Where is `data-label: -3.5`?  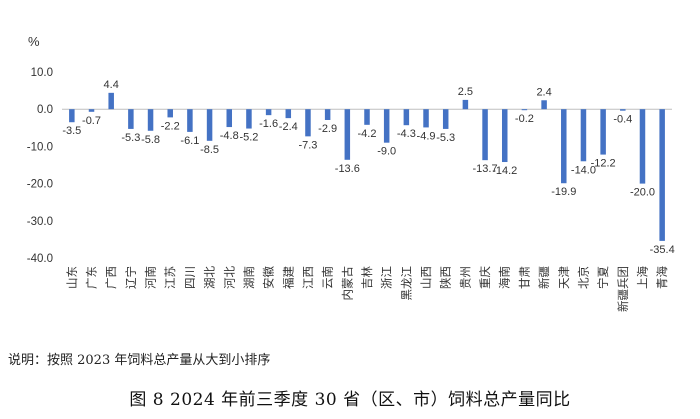
data-label: -3.5 is located at coordinates (71, 131).